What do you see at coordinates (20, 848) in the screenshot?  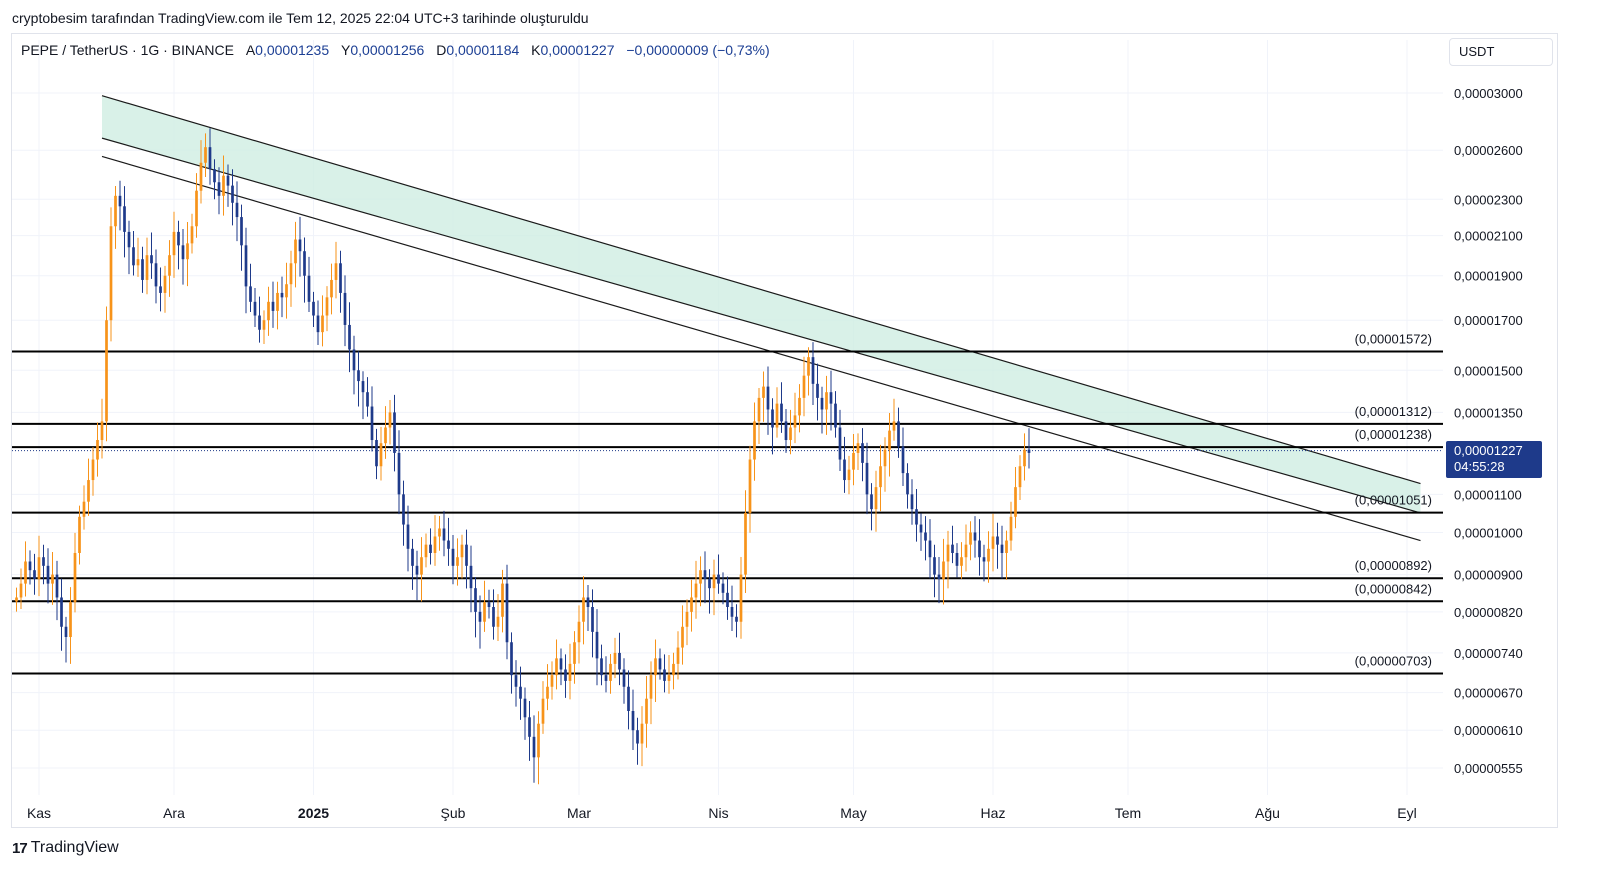 I see `tradingview-logo-icon: 17` at bounding box center [20, 848].